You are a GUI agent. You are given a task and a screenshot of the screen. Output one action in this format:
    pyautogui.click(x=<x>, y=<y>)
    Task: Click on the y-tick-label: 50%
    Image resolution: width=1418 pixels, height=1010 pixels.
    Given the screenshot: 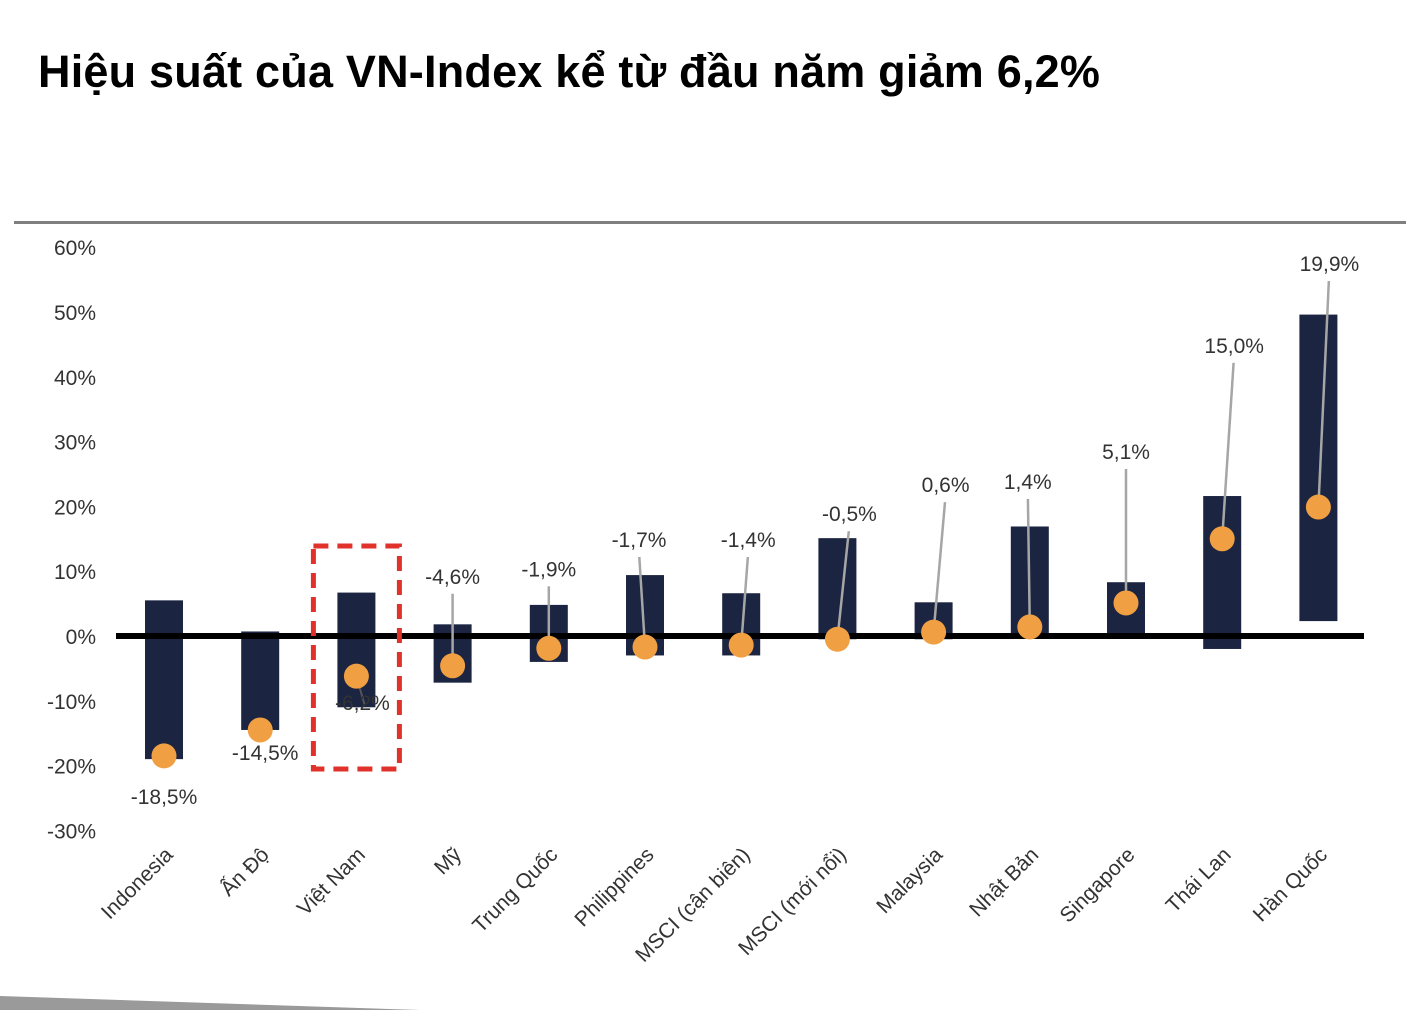 What is the action you would take?
    pyautogui.click(x=75, y=313)
    